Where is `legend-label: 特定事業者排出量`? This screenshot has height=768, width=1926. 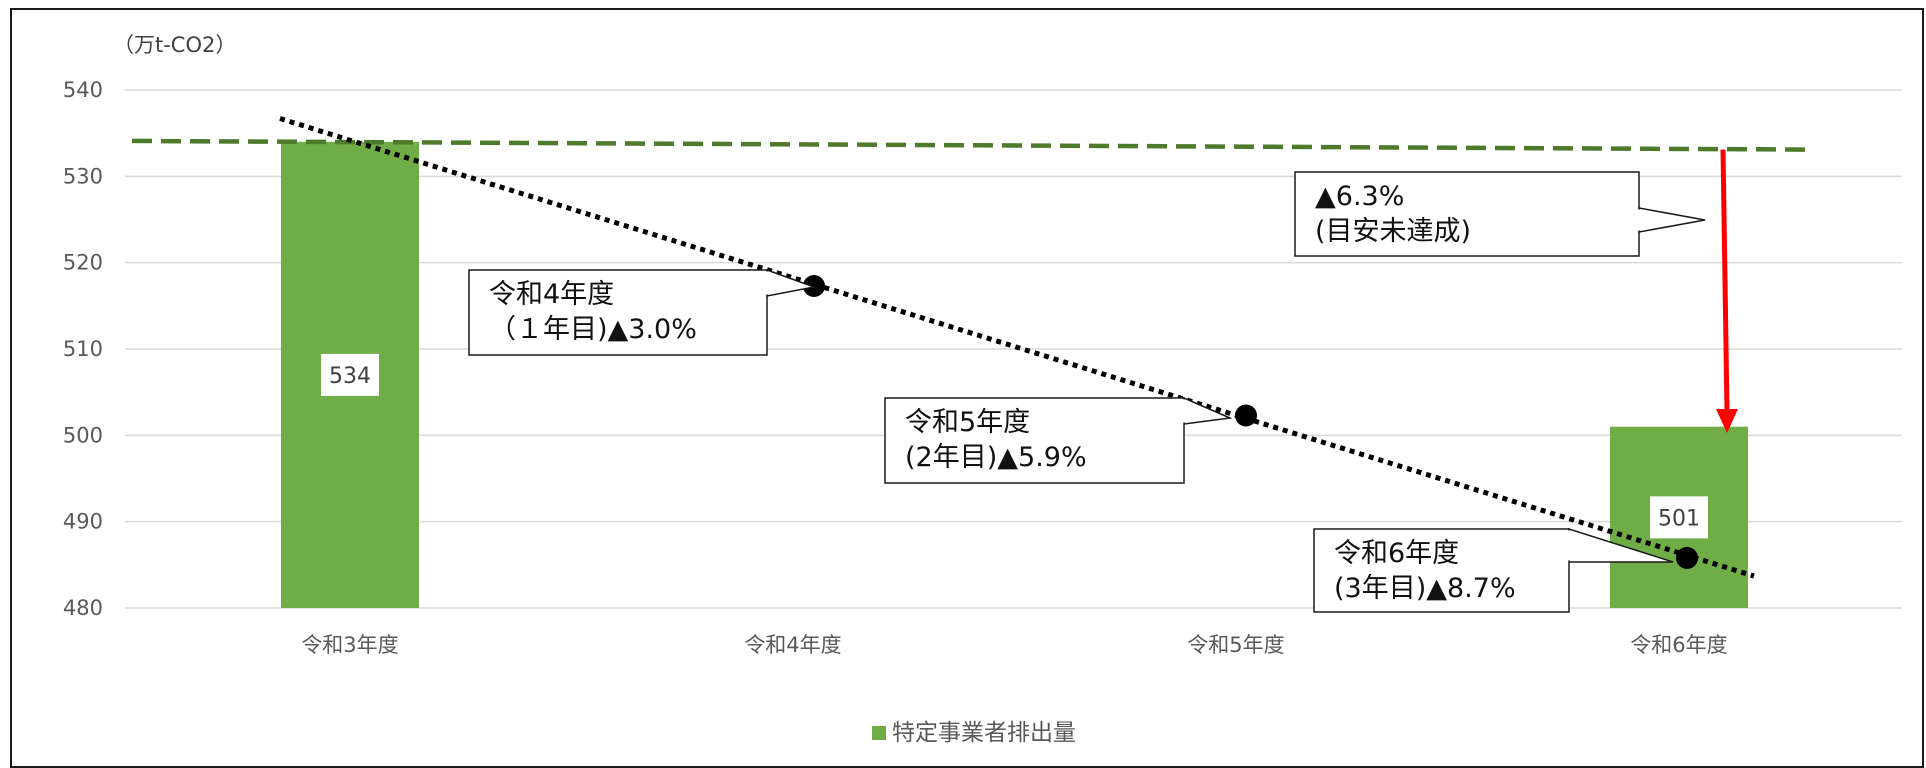
legend-label: 特定事業者排出量 is located at coordinates (984, 733).